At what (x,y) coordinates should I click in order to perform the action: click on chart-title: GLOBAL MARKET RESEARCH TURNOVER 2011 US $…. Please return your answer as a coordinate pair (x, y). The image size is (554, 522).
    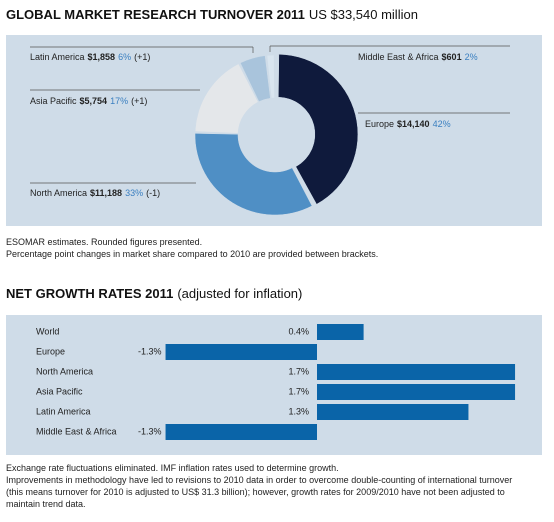
    Looking at the image, I should click on (212, 14).